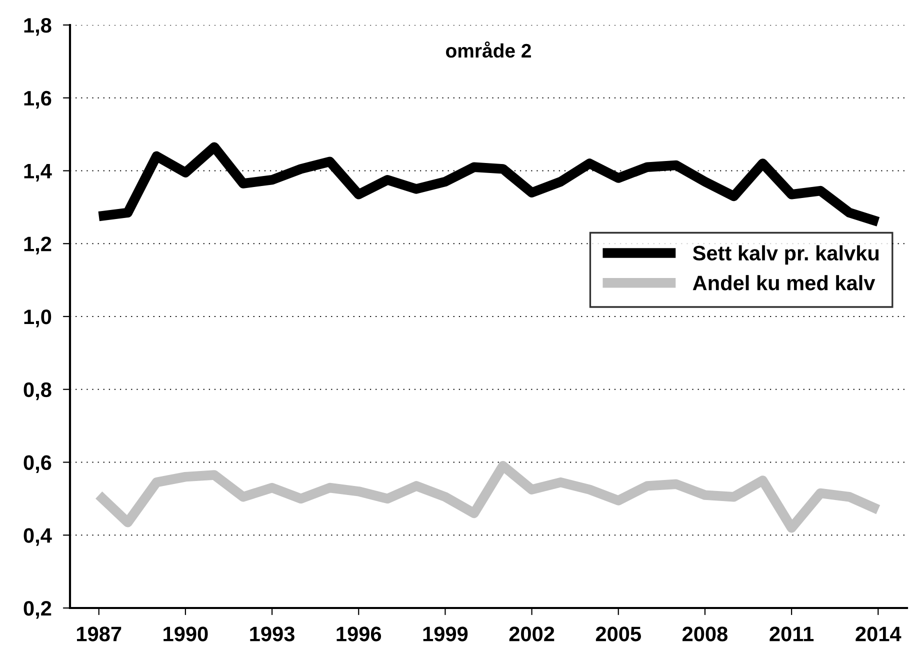 This screenshot has height=660, width=913. I want to click on legend-label: Andel ku med kalv, so click(784, 282).